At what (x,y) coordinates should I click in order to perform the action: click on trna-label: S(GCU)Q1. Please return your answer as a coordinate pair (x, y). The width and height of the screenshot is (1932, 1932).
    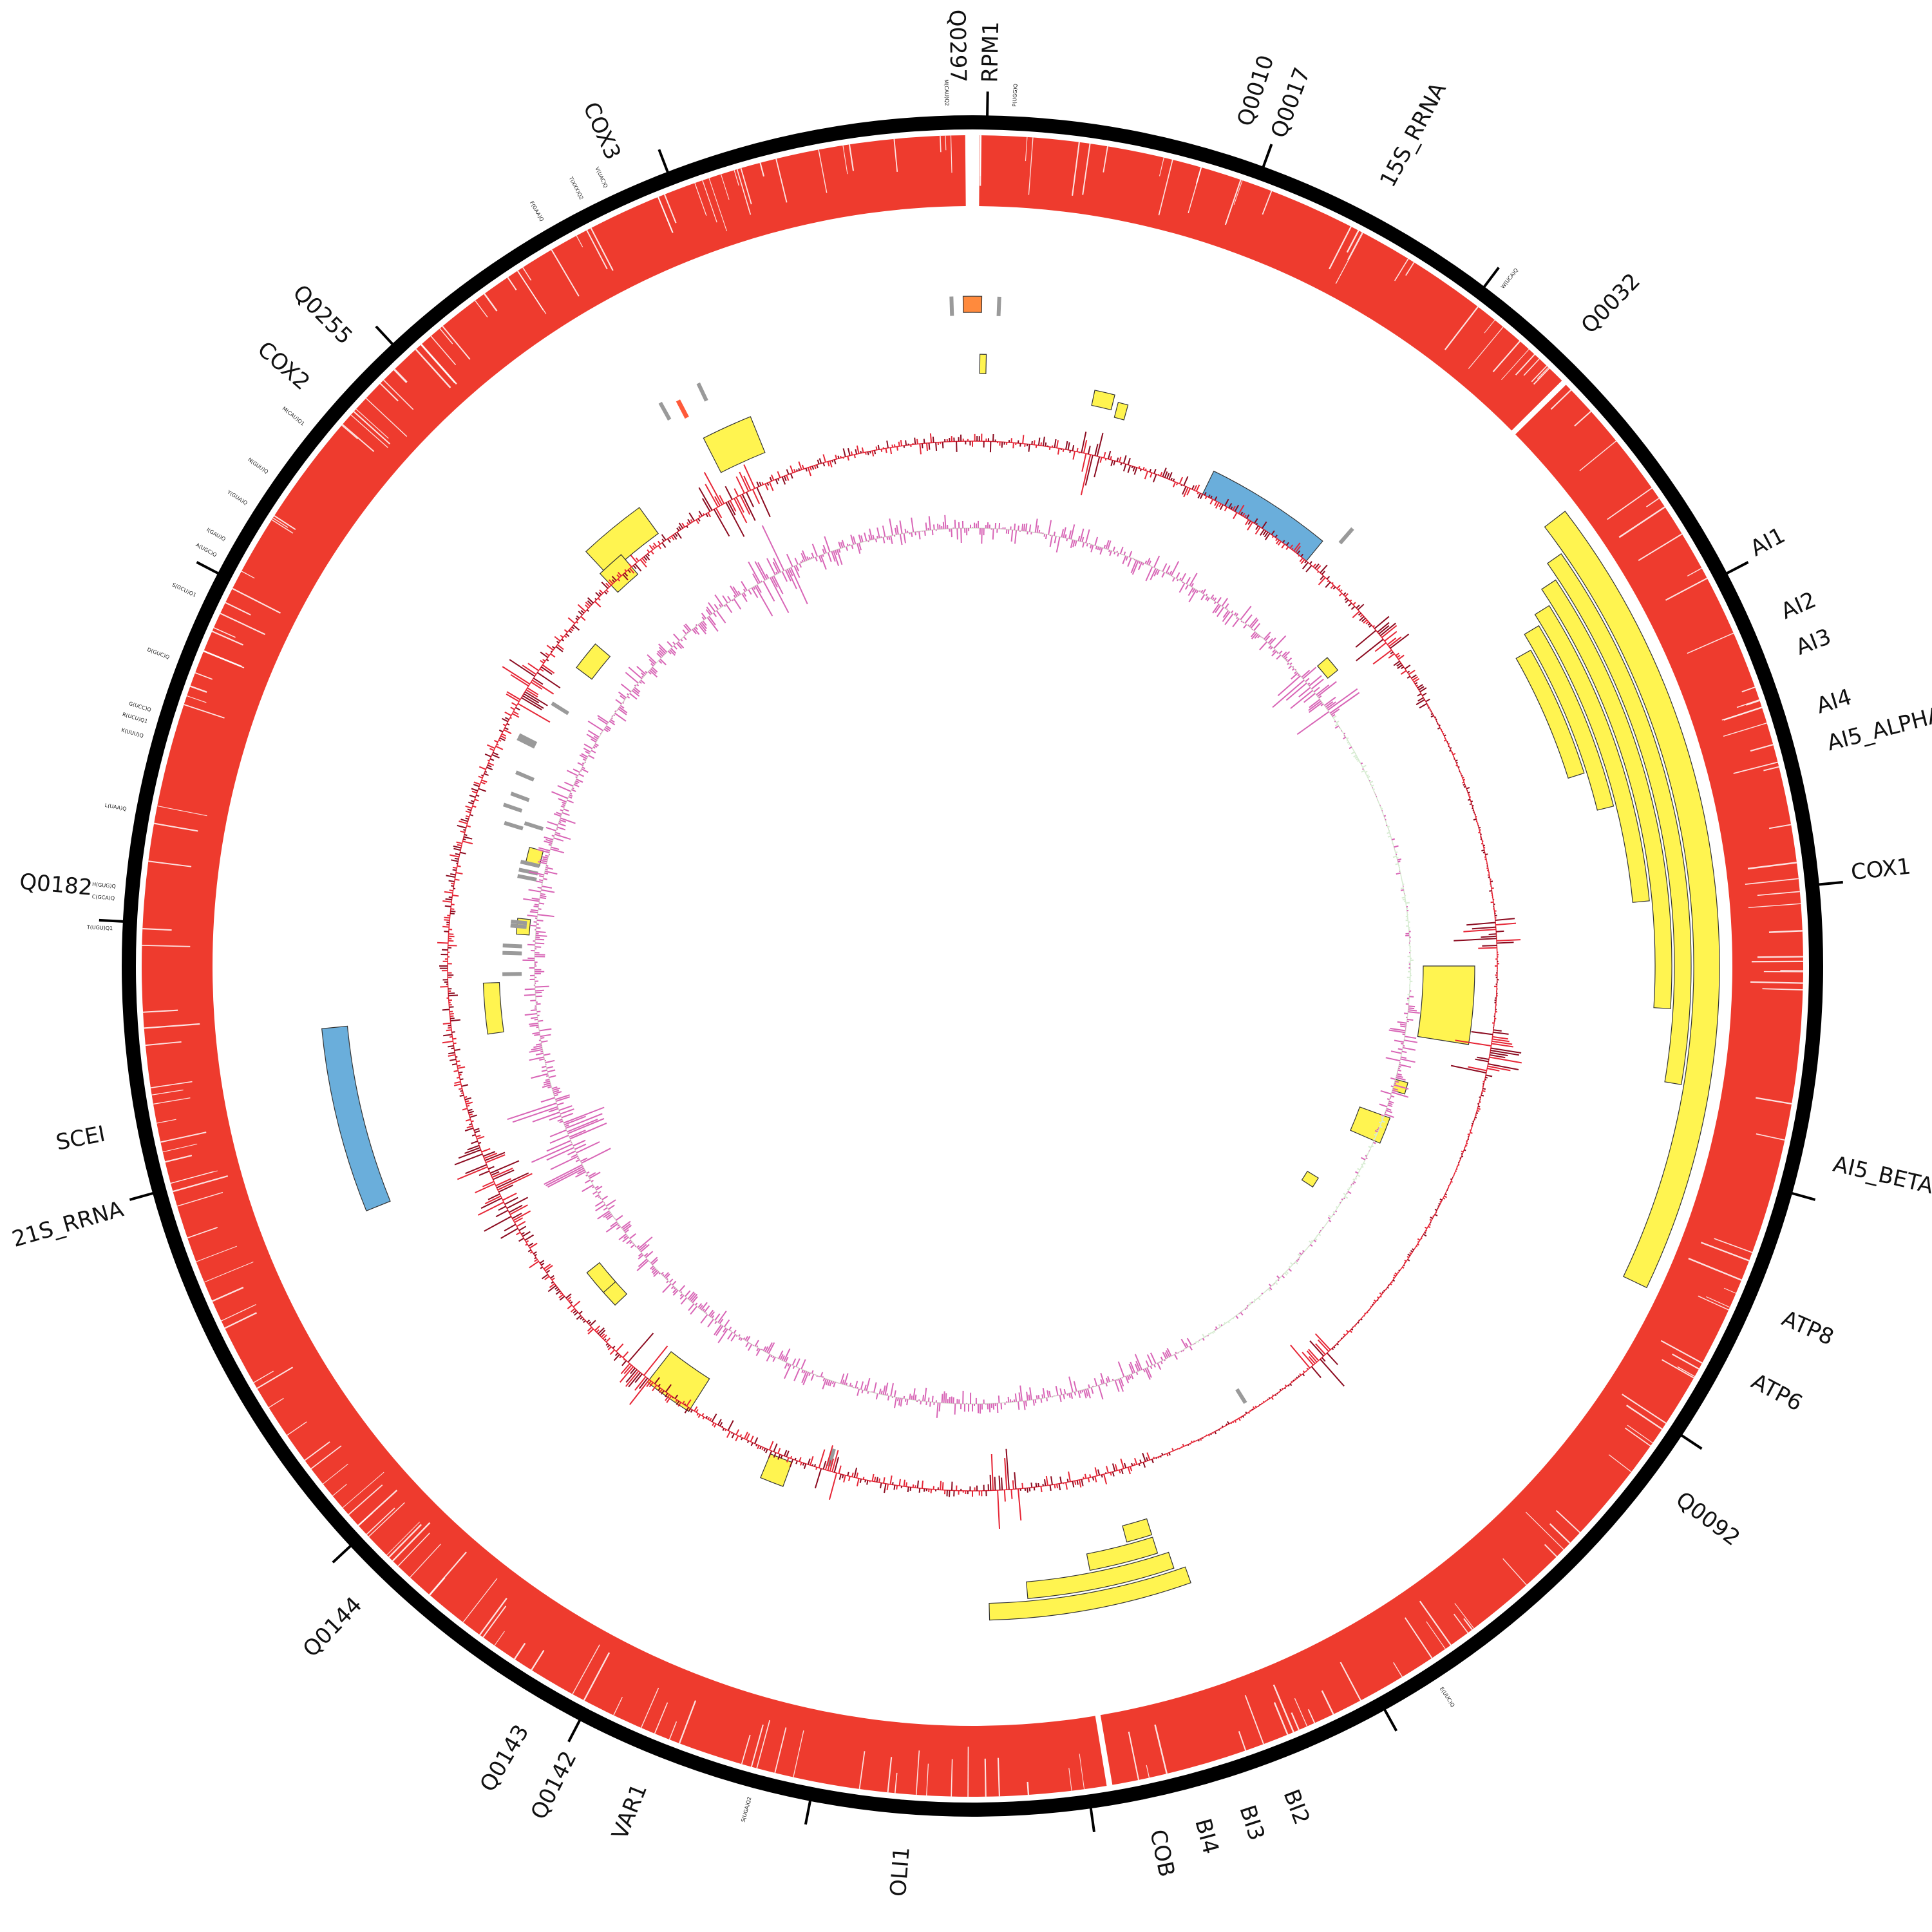
    Looking at the image, I should click on (184, 590).